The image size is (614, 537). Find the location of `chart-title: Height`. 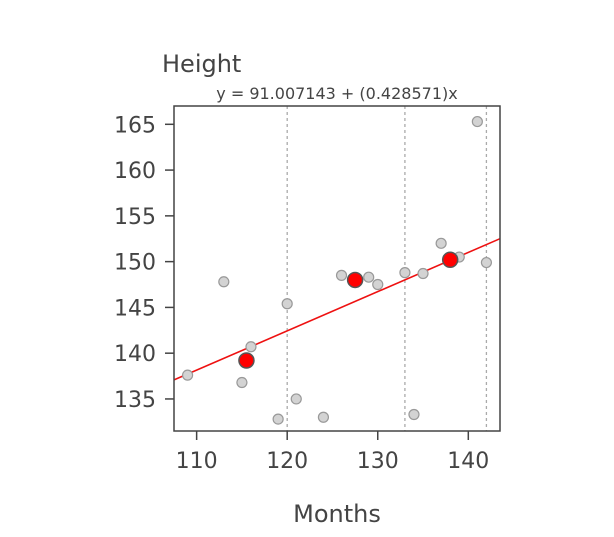

chart-title: Height is located at coordinates (201, 64).